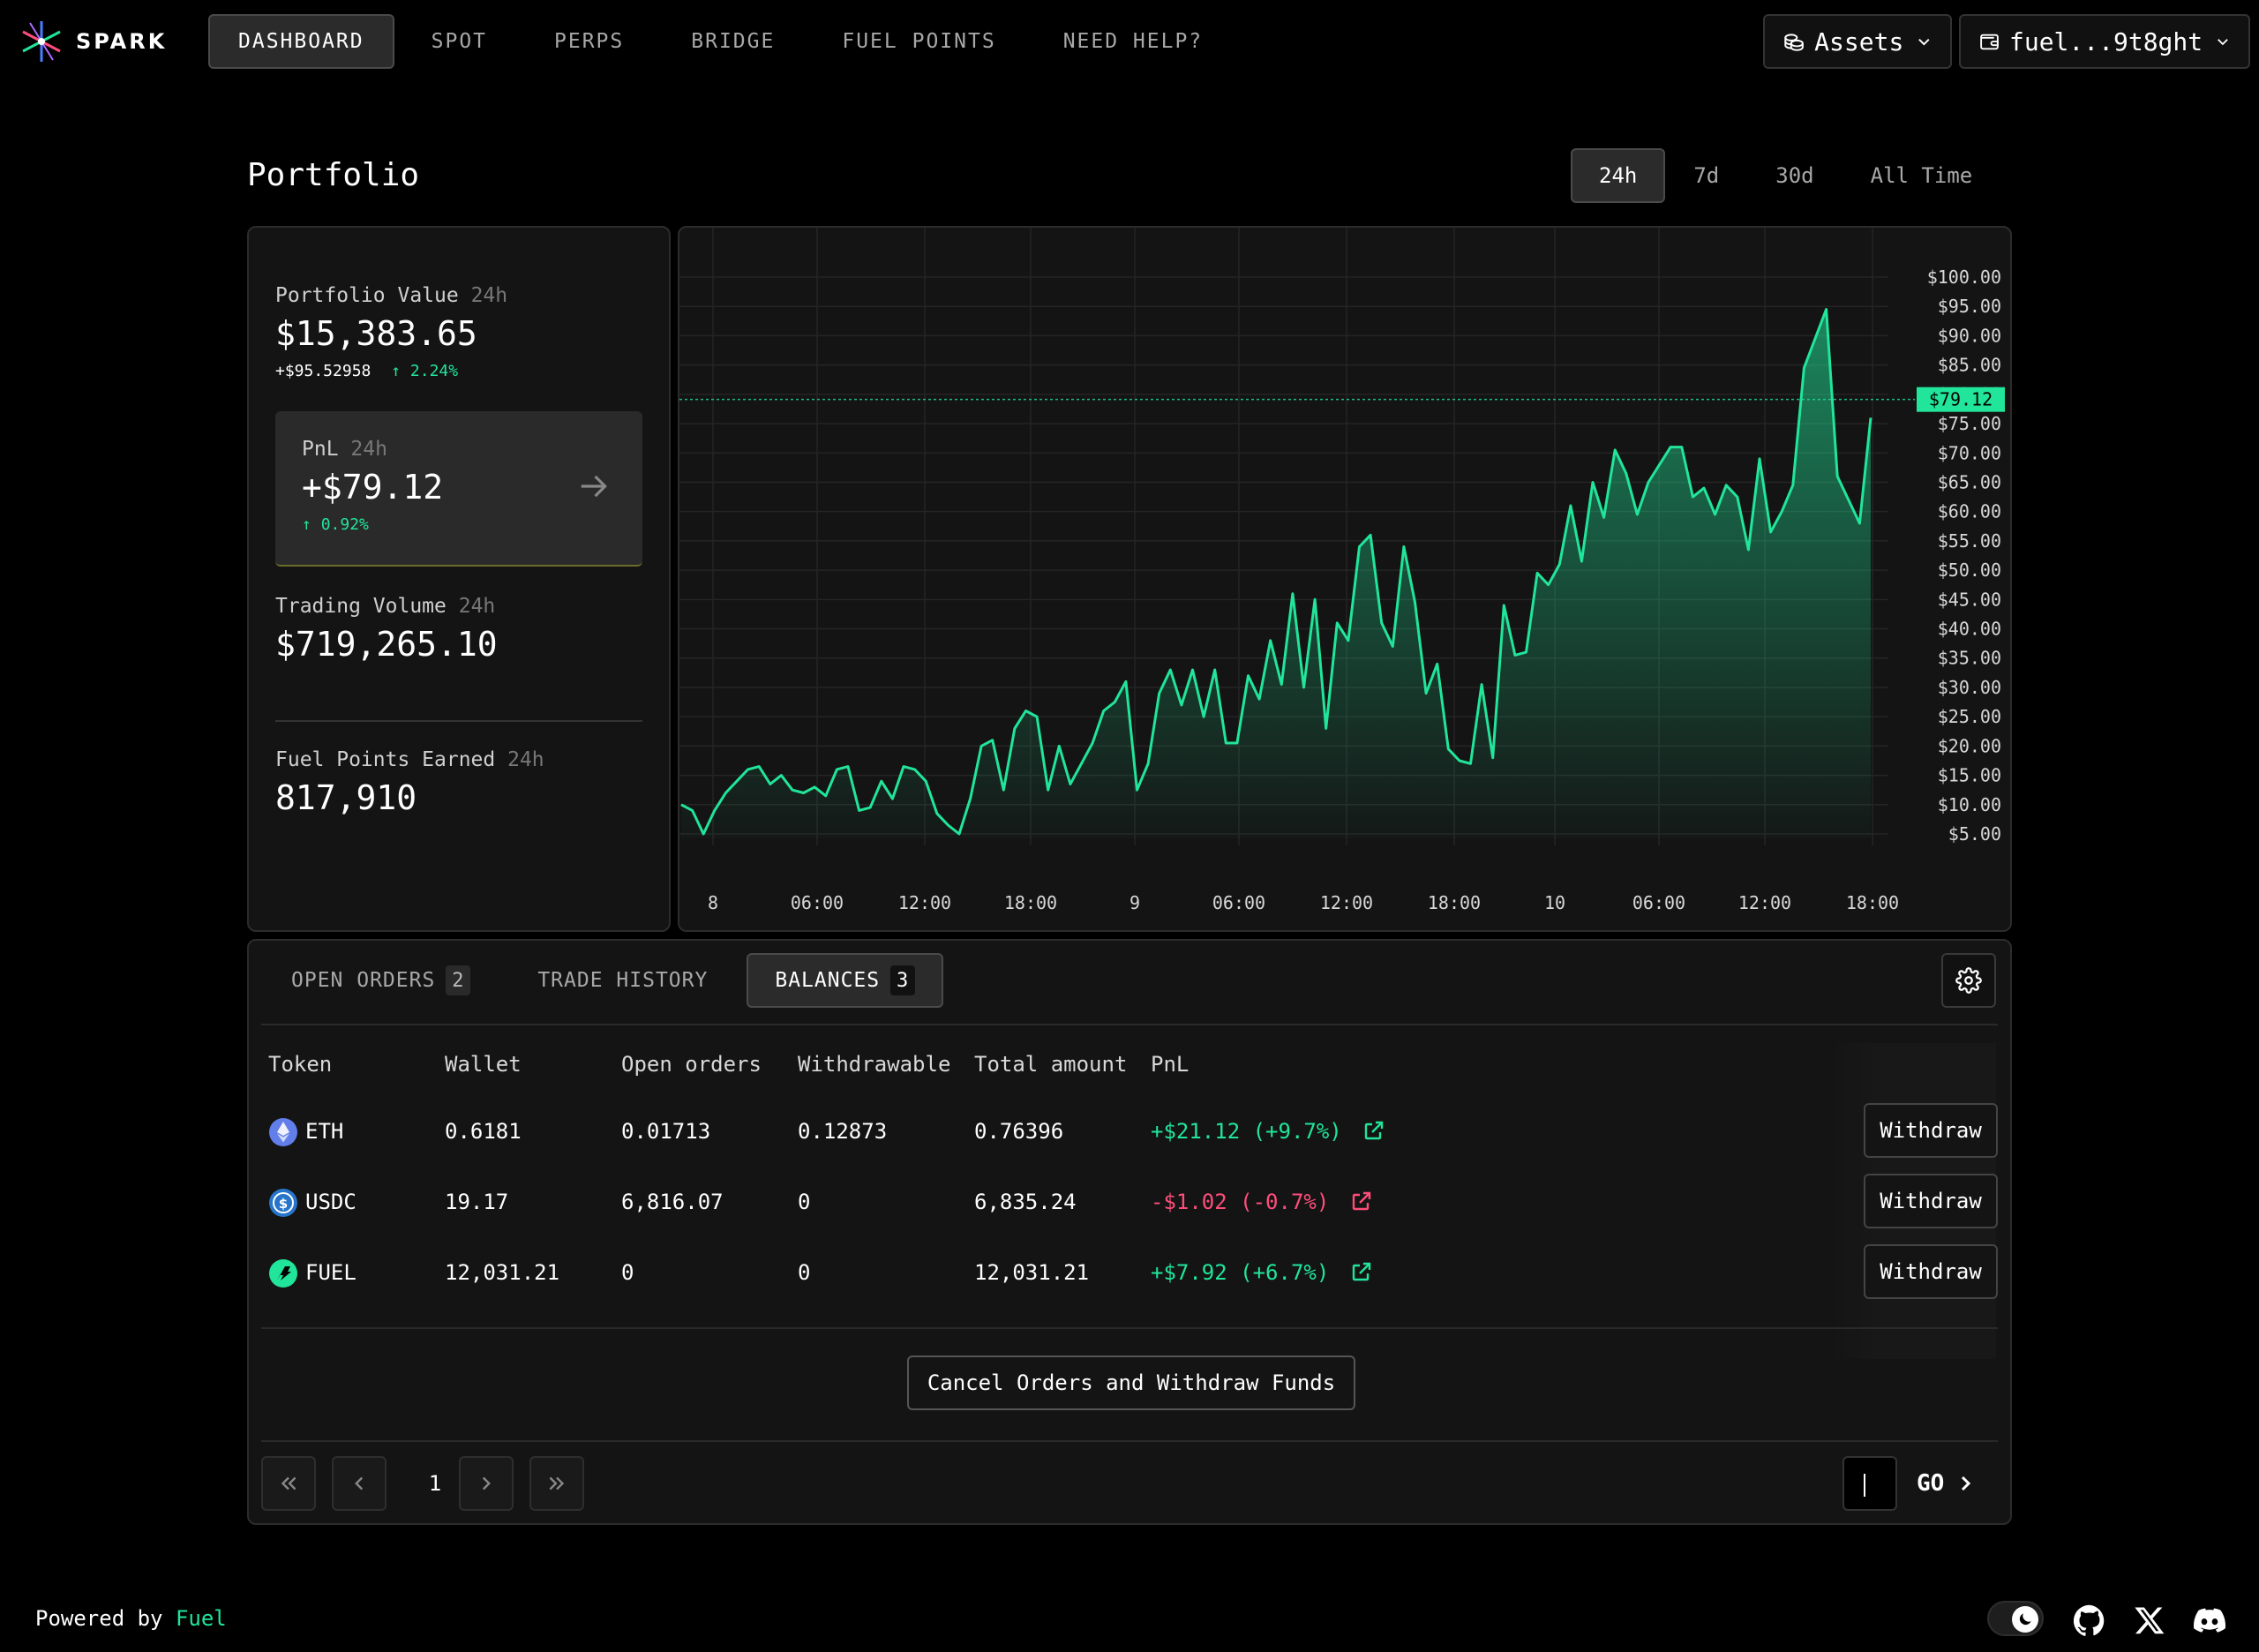  Describe the element at coordinates (2025, 1619) in the screenshot. I see `moon-icon` at that location.